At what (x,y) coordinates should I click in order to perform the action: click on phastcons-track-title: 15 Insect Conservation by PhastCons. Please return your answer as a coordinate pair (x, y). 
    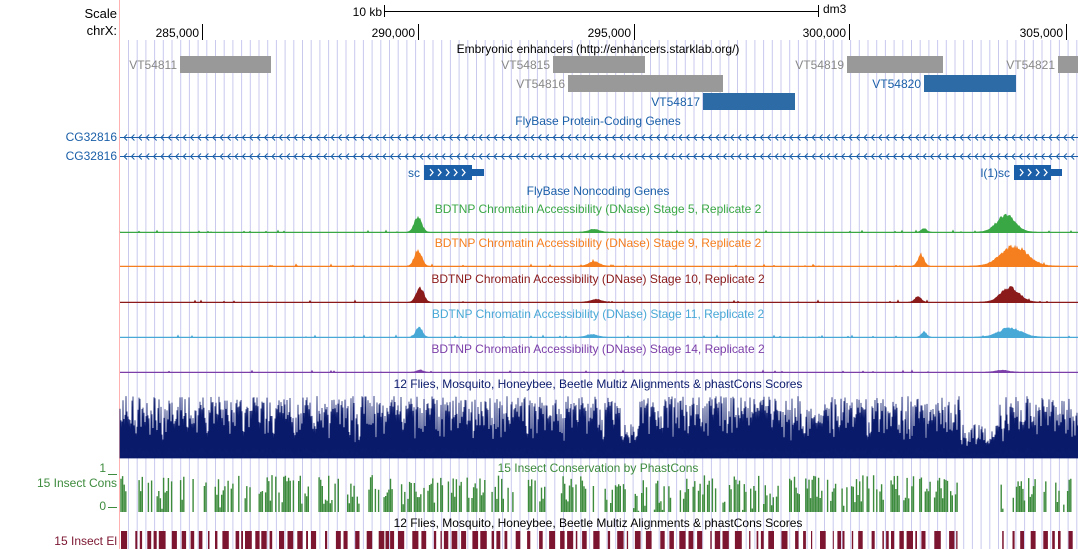
    Looking at the image, I should click on (598, 468).